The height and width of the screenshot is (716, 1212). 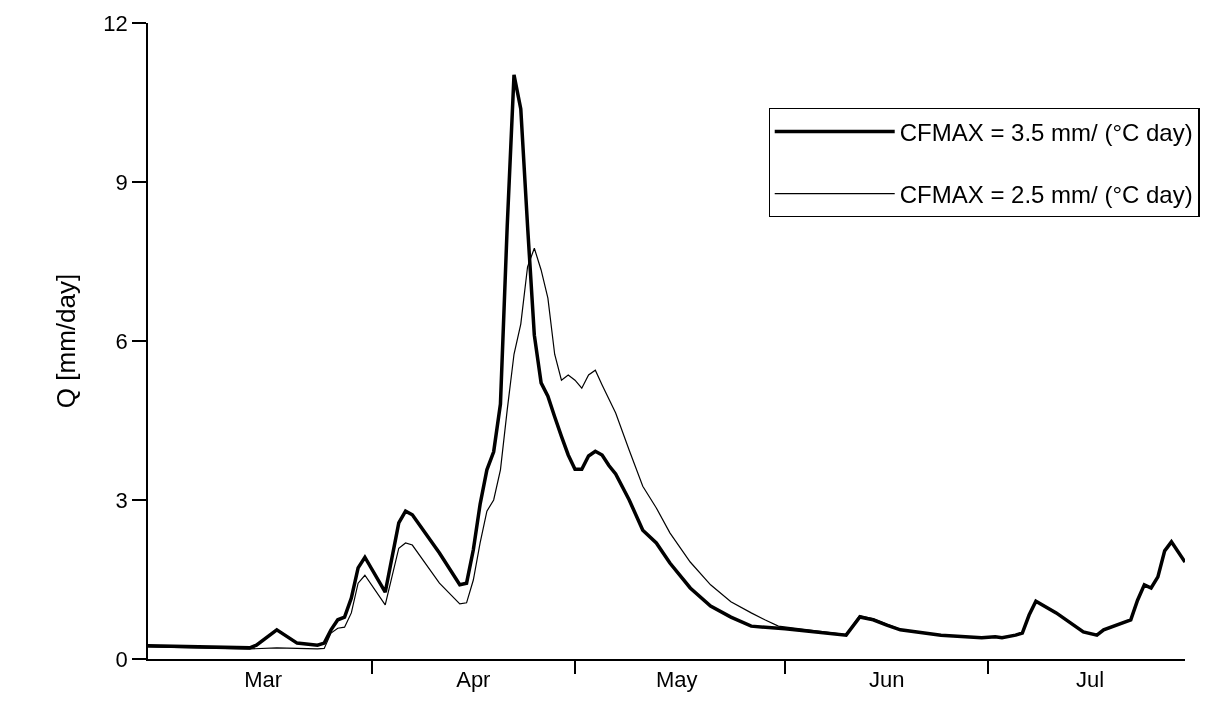 I want to click on legend-label: CFMAX = 2.5 mm/ (°C day), so click(x=1046, y=195).